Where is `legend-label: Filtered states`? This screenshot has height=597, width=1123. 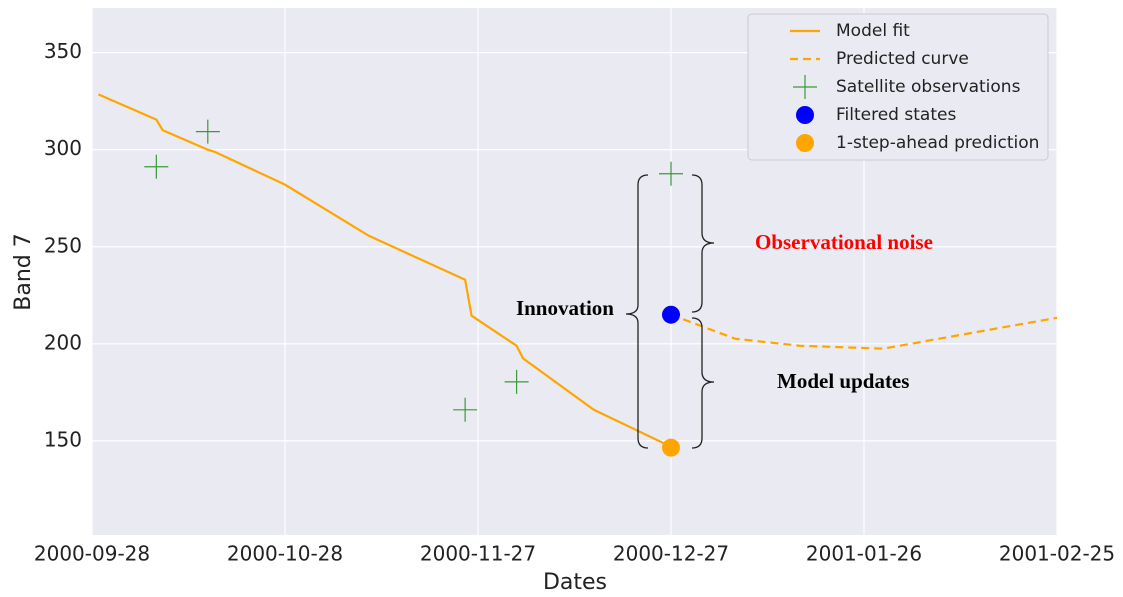 legend-label: Filtered states is located at coordinates (896, 115).